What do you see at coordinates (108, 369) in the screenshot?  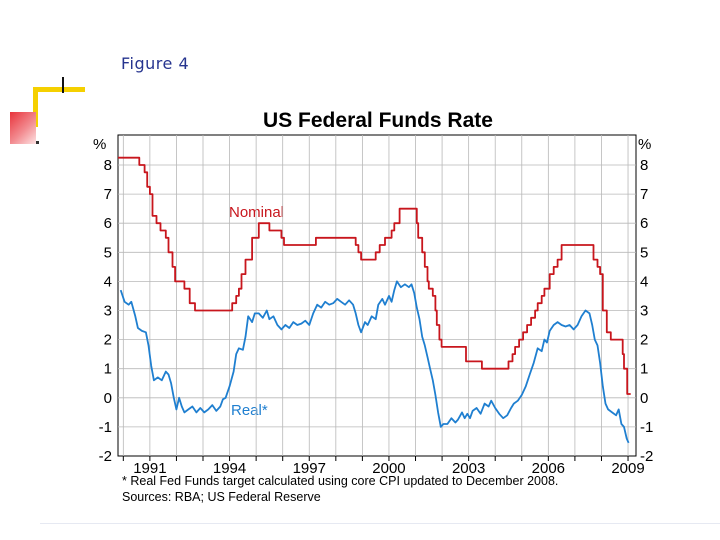 I see `y-tick-label-left: 1` at bounding box center [108, 369].